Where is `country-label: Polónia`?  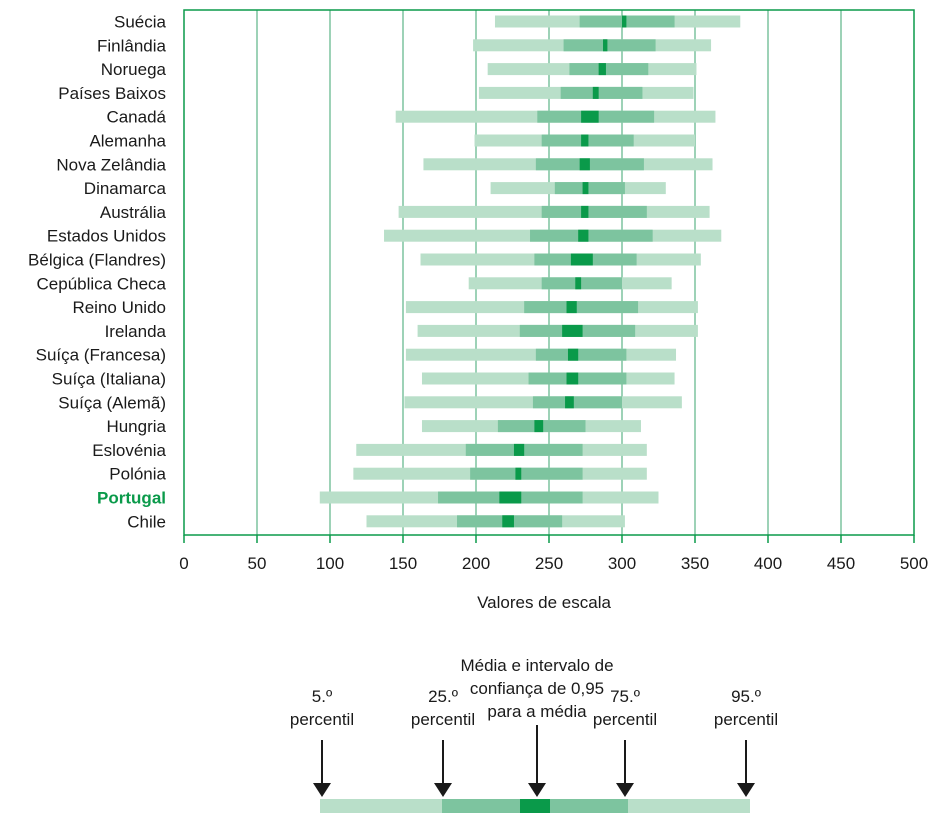 country-label: Polónia is located at coordinates (137, 474).